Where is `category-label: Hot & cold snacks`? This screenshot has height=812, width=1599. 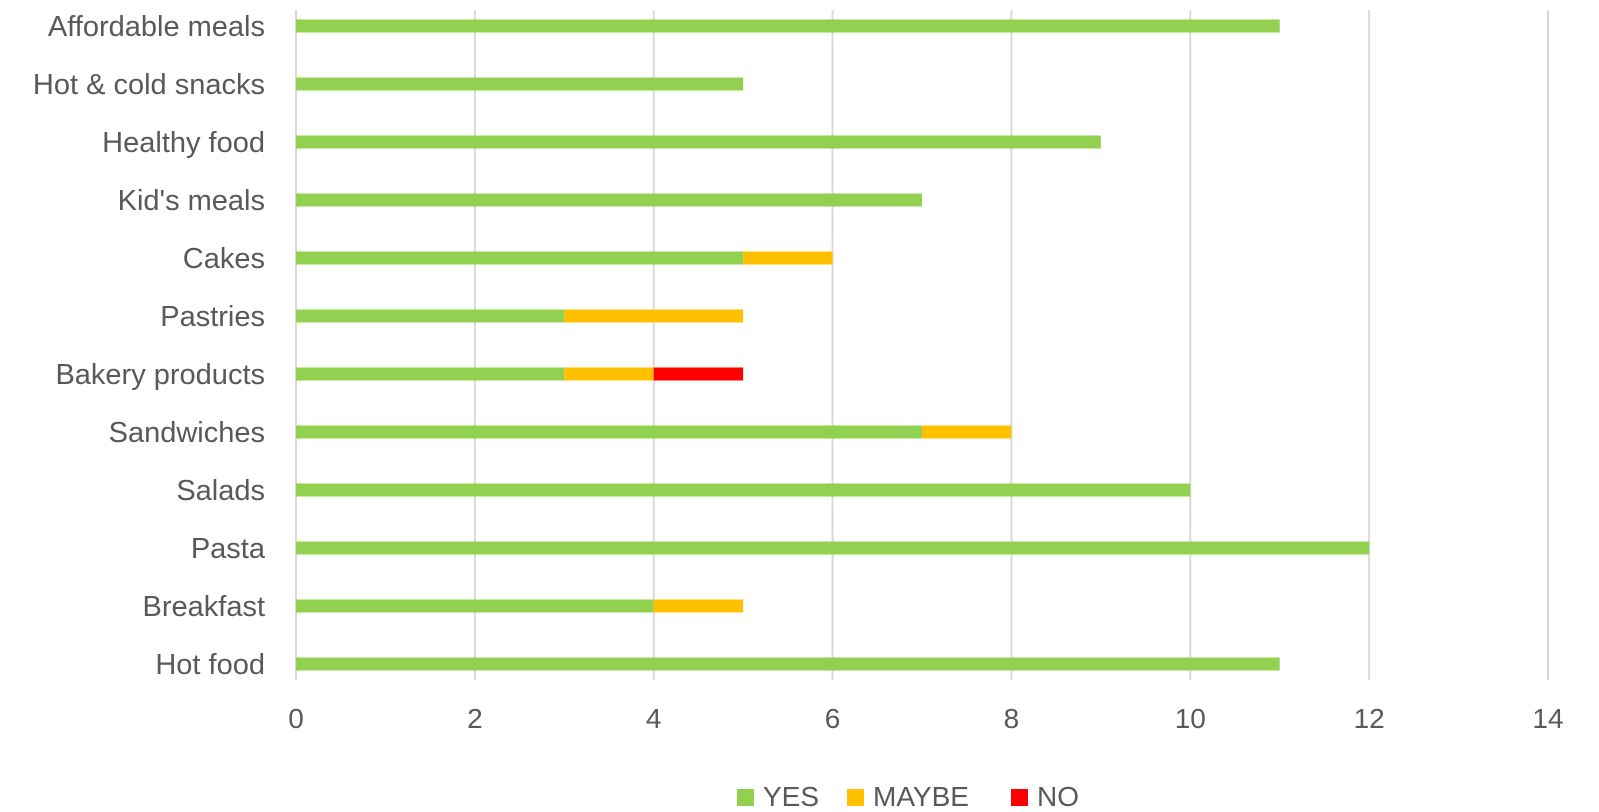 category-label: Hot & cold snacks is located at coordinates (149, 85).